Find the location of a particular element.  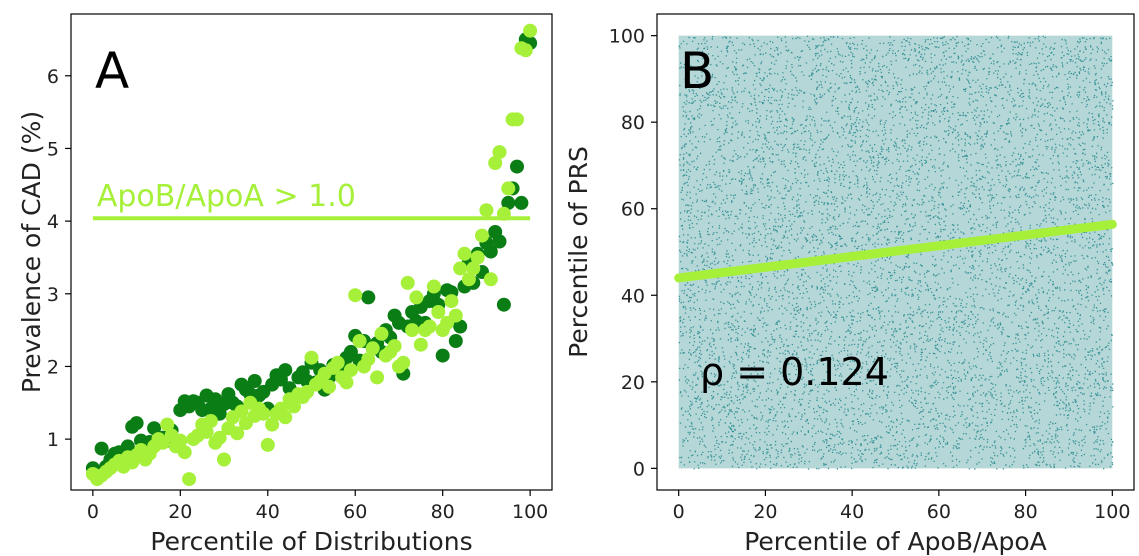

panel-b-x-tick-label: 20 is located at coordinates (765, 512).